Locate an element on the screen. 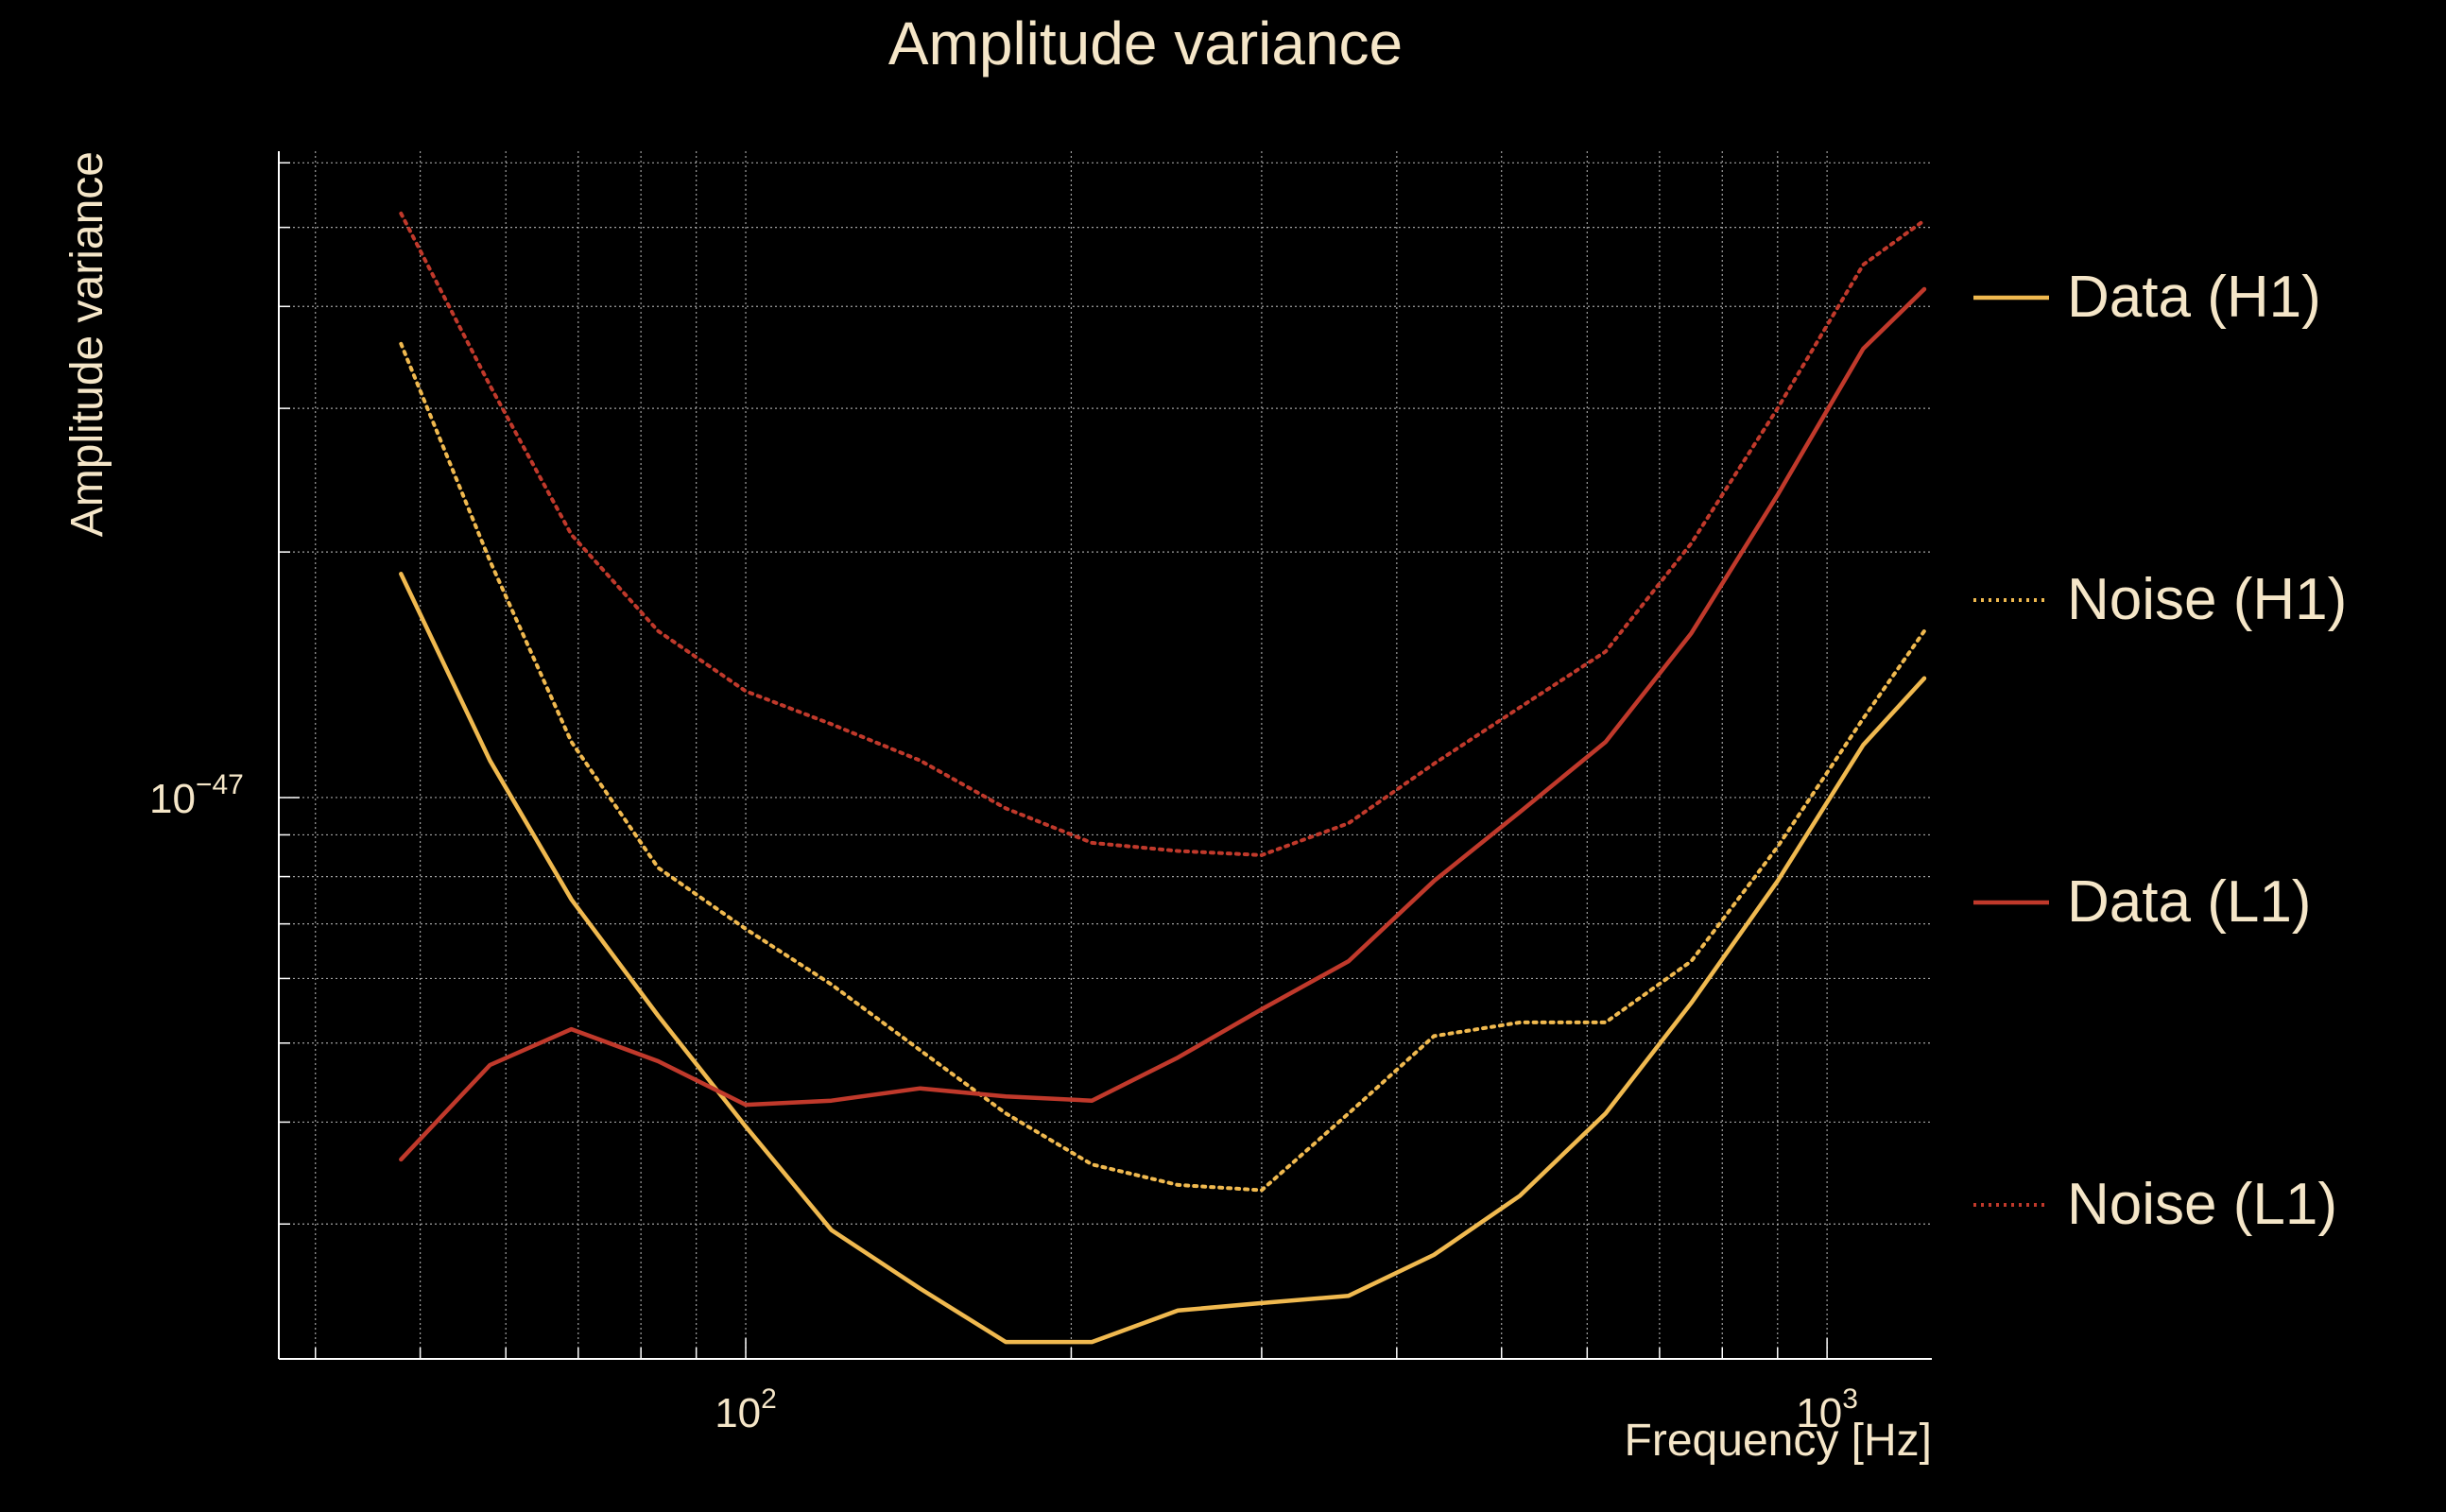 The image size is (2446, 1512). y-axis-label: Amplitude variance is located at coordinates (87, 344).